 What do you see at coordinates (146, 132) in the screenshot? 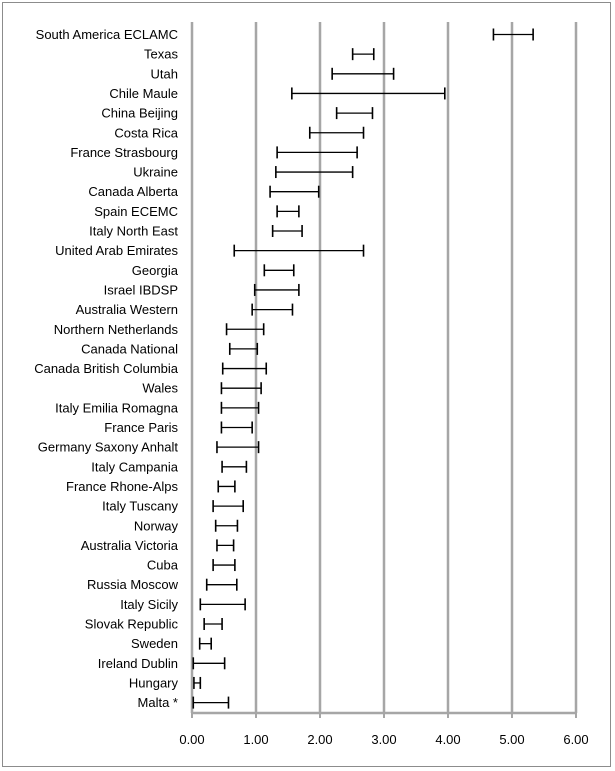
I see `category-label: Costa Rica` at bounding box center [146, 132].